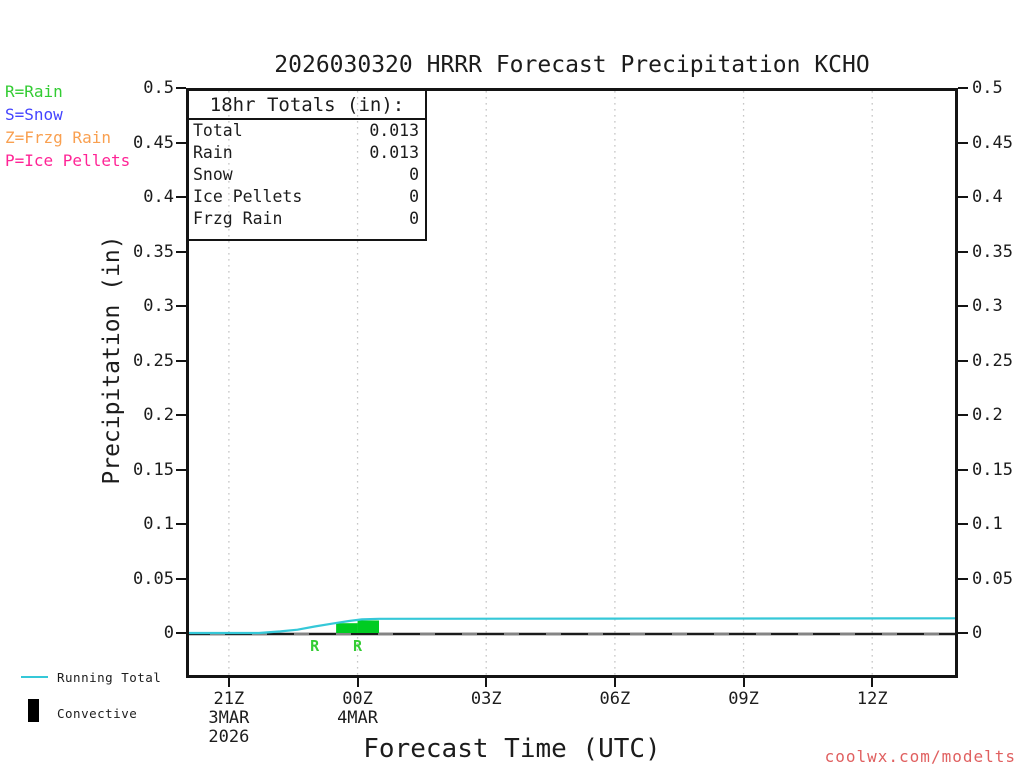 The width and height of the screenshot is (1024, 768). Describe the element at coordinates (357, 699) in the screenshot. I see `x-tick-label: 00Z` at that location.